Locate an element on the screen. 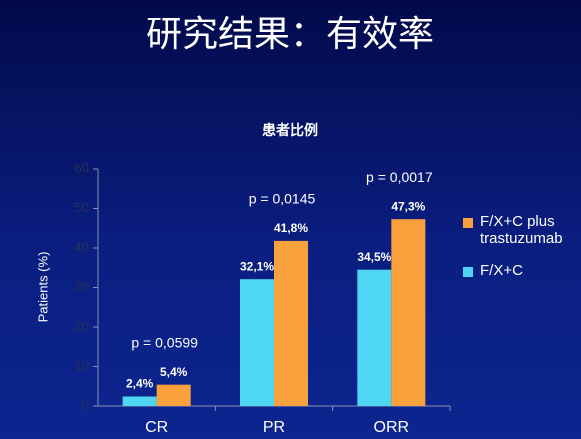 The width and height of the screenshot is (581, 439). x-tick-label: PR is located at coordinates (274, 427).